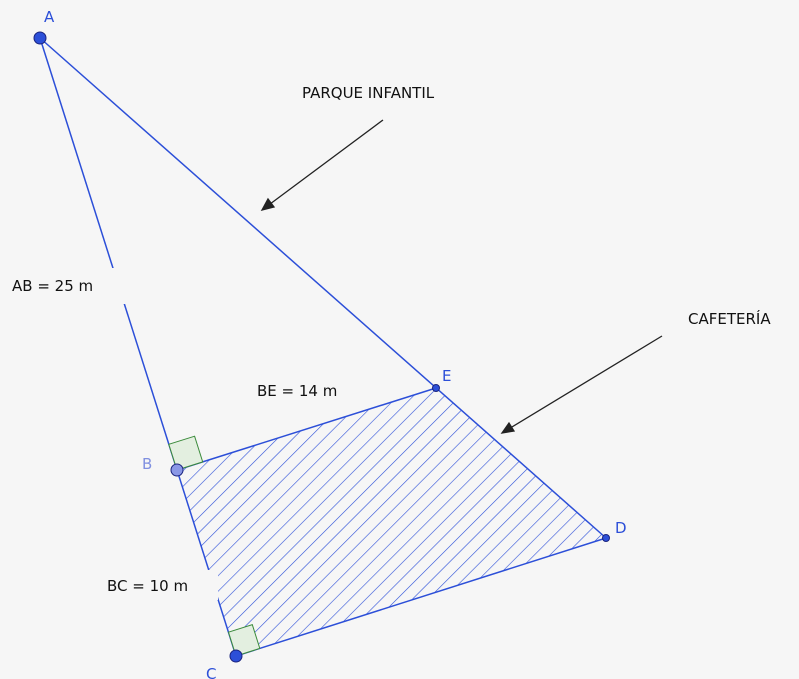 The height and width of the screenshot is (679, 799). Describe the element at coordinates (729, 318) in the screenshot. I see `annotation: CAFETERÍA` at that location.